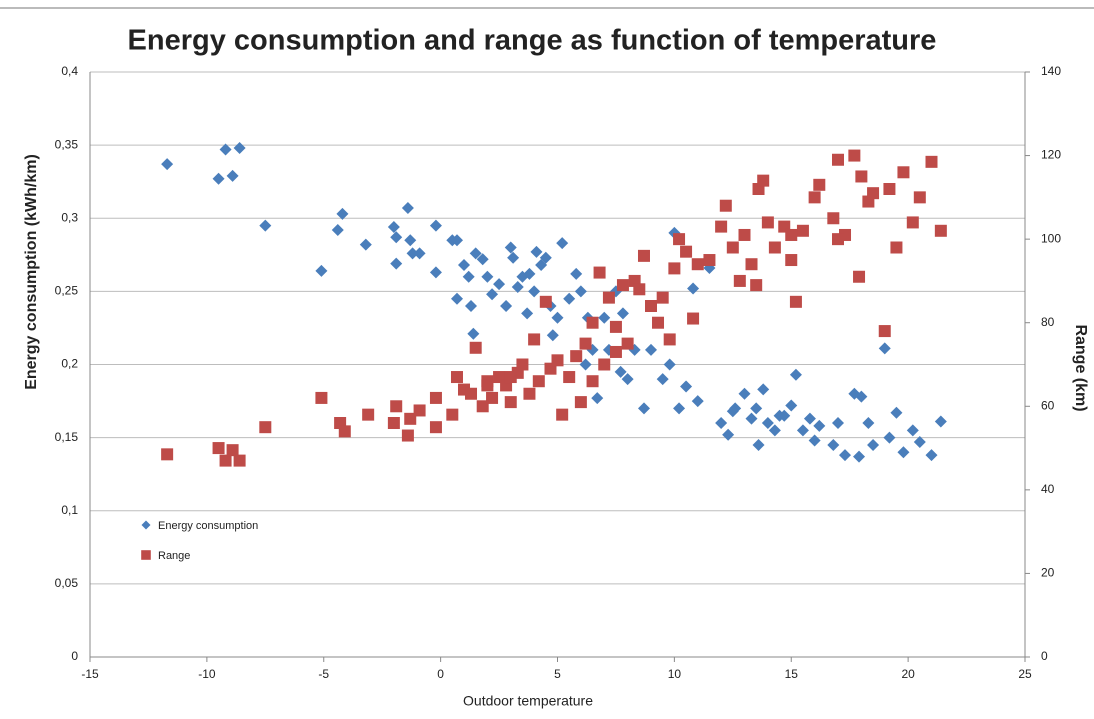 This screenshot has width=1094, height=719. Describe the element at coordinates (792, 674) in the screenshot. I see `x-tick-label: 15` at that location.